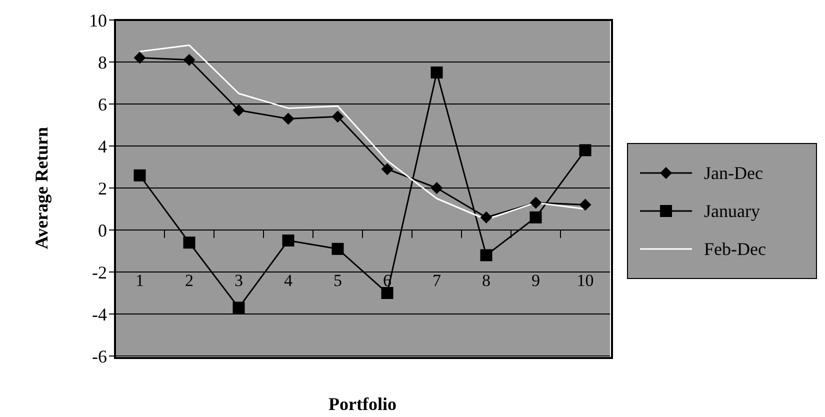 The height and width of the screenshot is (417, 825). Describe the element at coordinates (99, 272) in the screenshot. I see `y-tick-label: -2` at that location.